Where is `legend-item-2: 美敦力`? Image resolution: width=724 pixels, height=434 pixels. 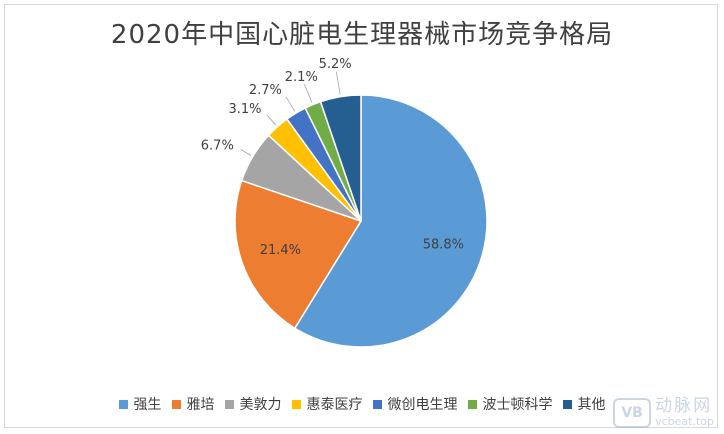 legend-item-2: 美敦力 is located at coordinates (253, 404).